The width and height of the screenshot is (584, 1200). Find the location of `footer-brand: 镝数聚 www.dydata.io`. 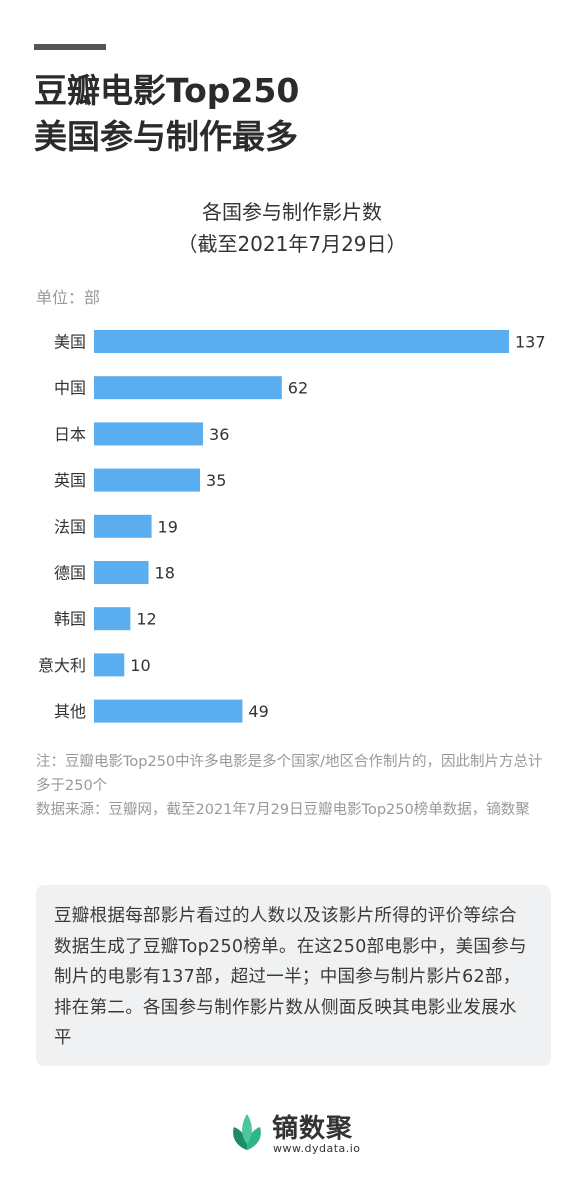

footer-brand: 镝数聚 www.dydata.io is located at coordinates (298, 1133).